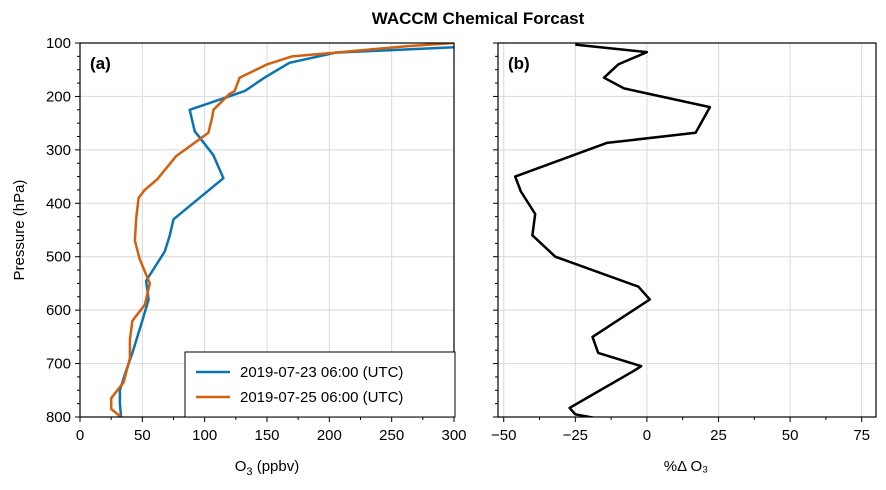 The width and height of the screenshot is (886, 490). What do you see at coordinates (321, 372) in the screenshot?
I see `legend-label-1: 2019-07-23 06:00 (UTC)` at bounding box center [321, 372].